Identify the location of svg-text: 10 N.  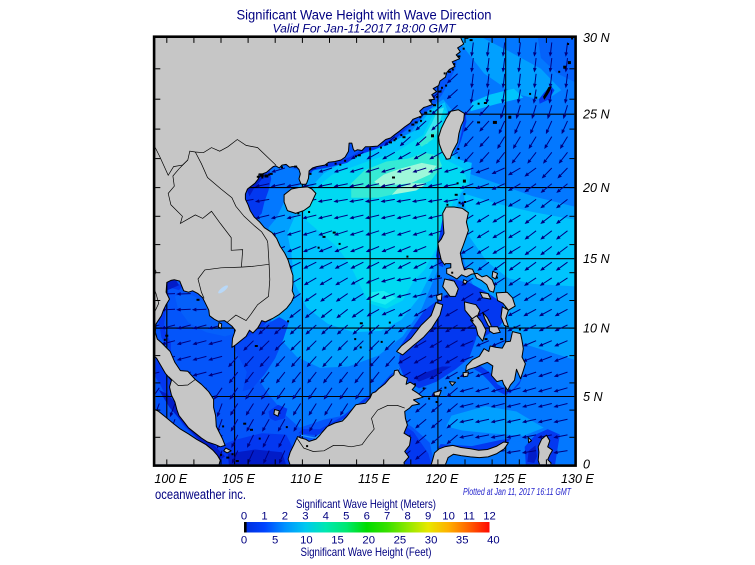
(597, 328).